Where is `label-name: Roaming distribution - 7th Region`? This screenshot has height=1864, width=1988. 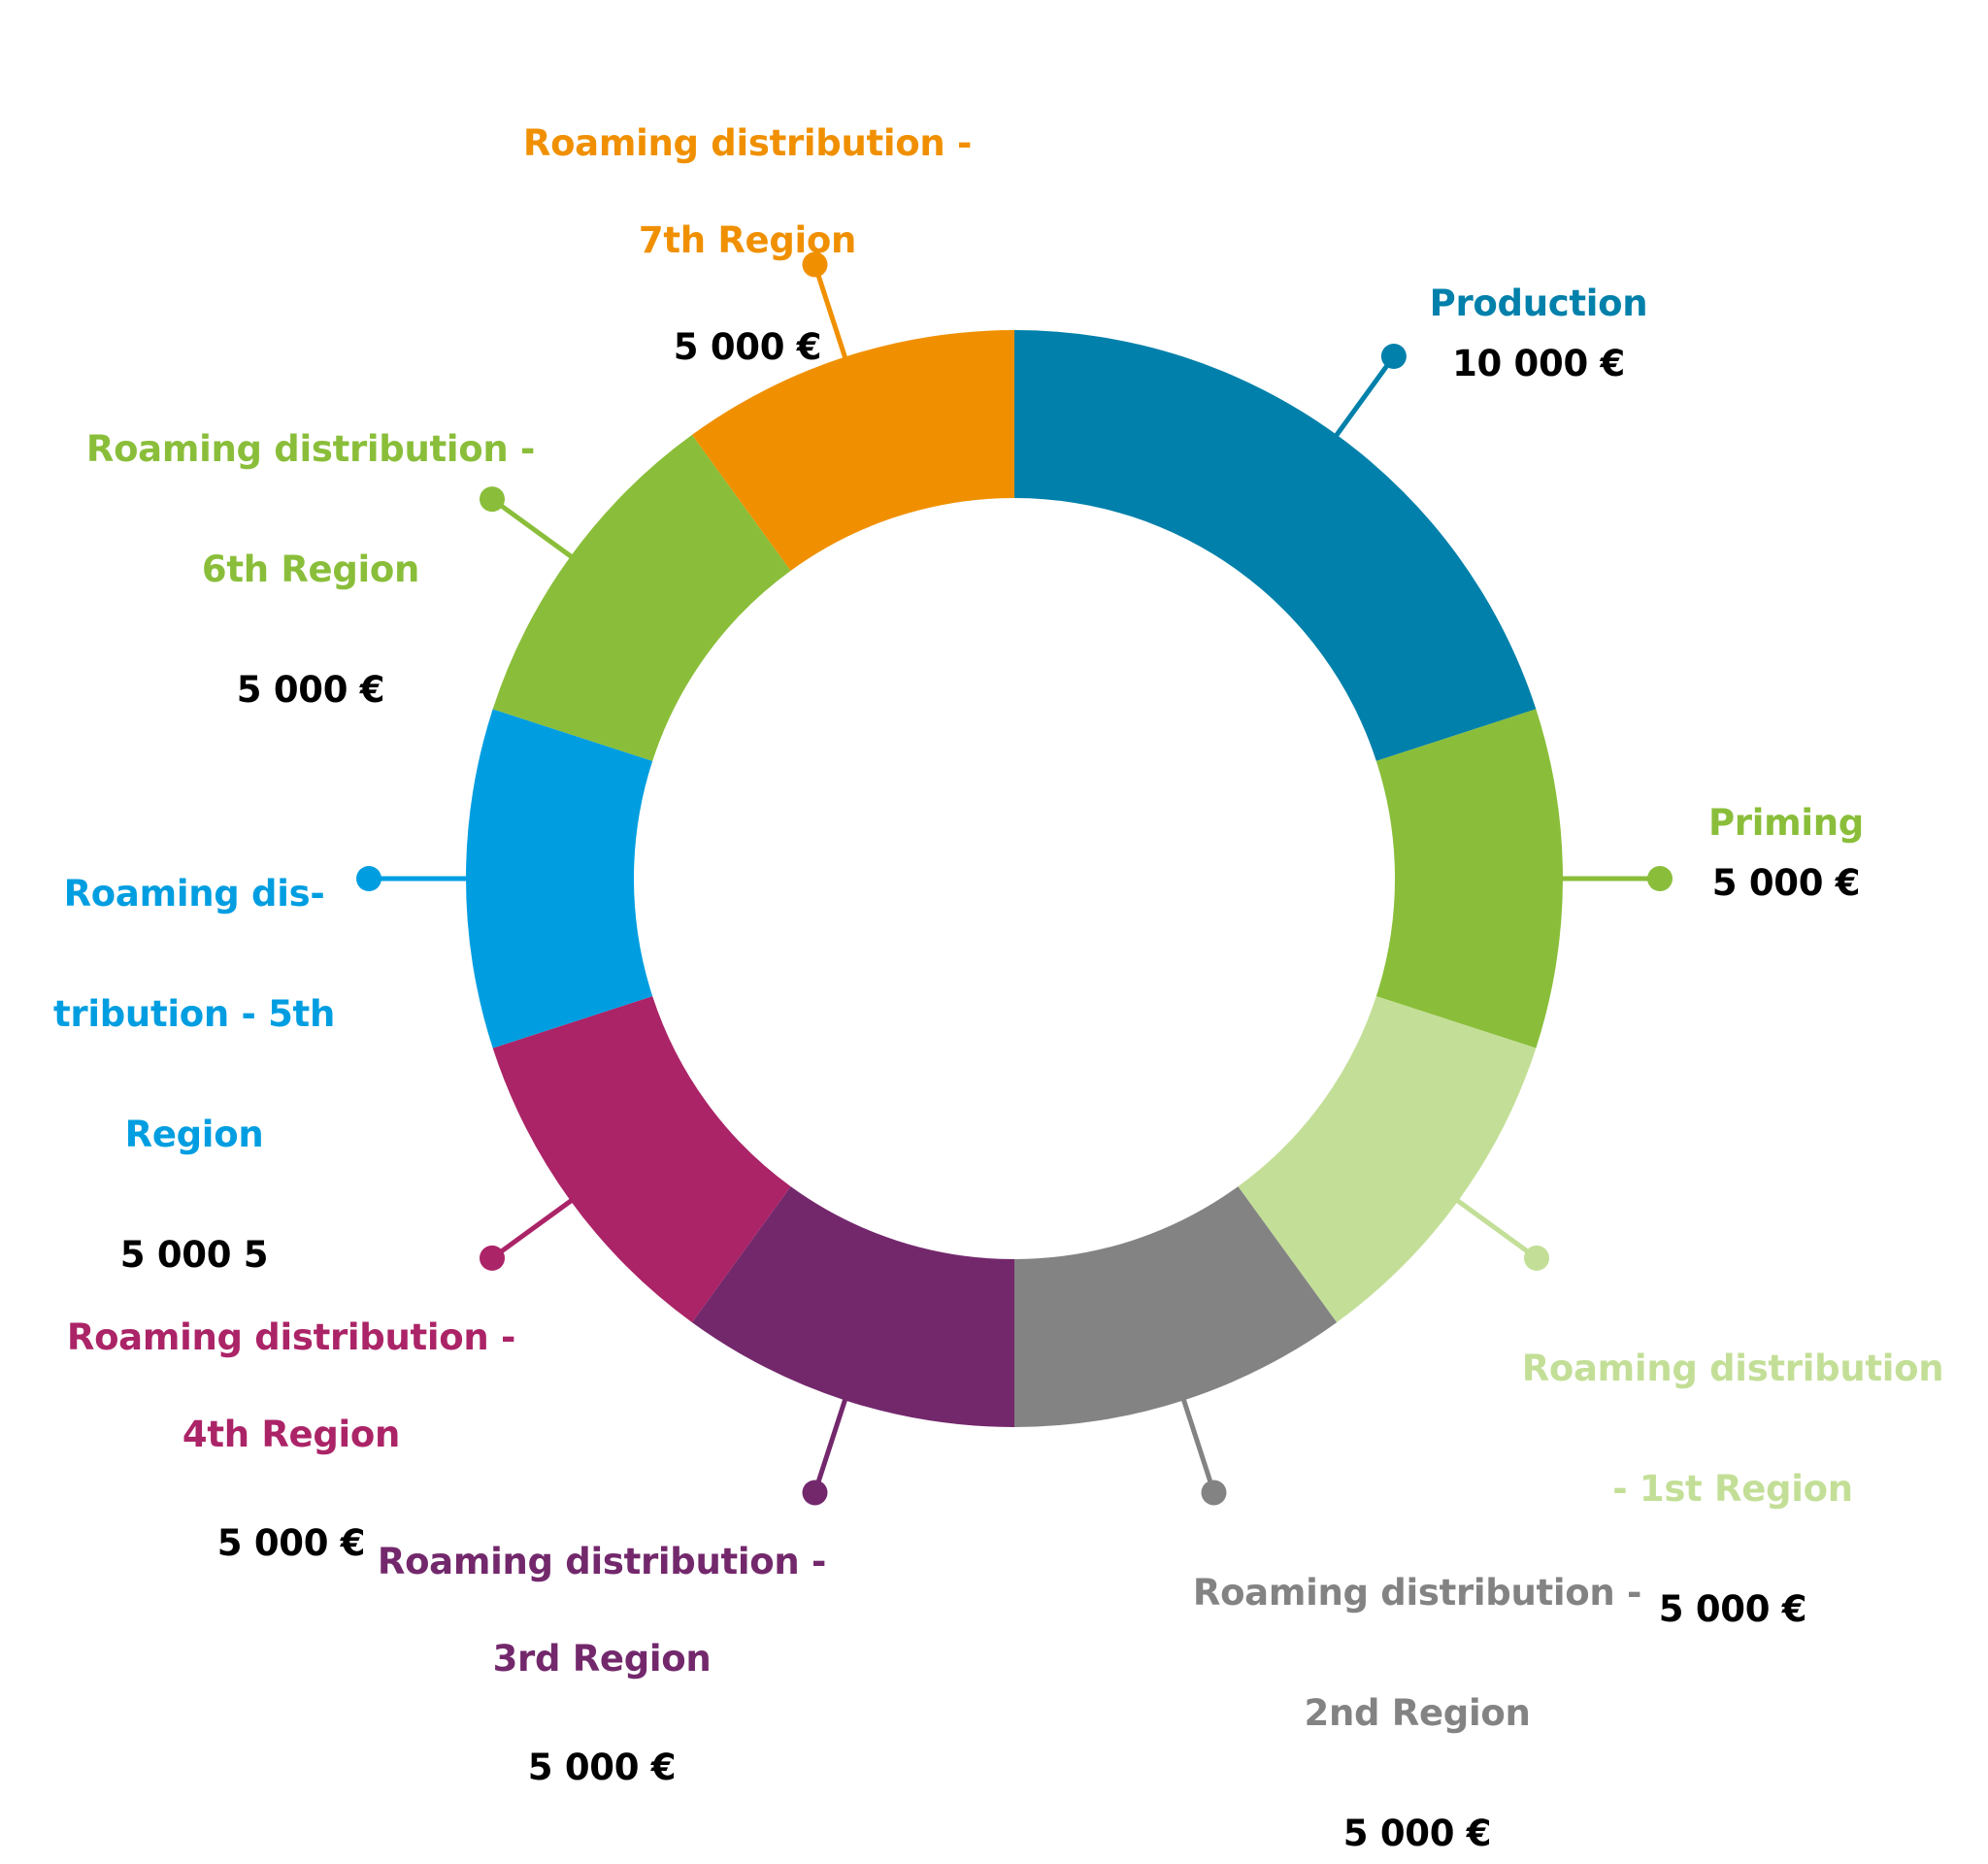 label-name: Roaming distribution - 7th Region is located at coordinates (747, 192).